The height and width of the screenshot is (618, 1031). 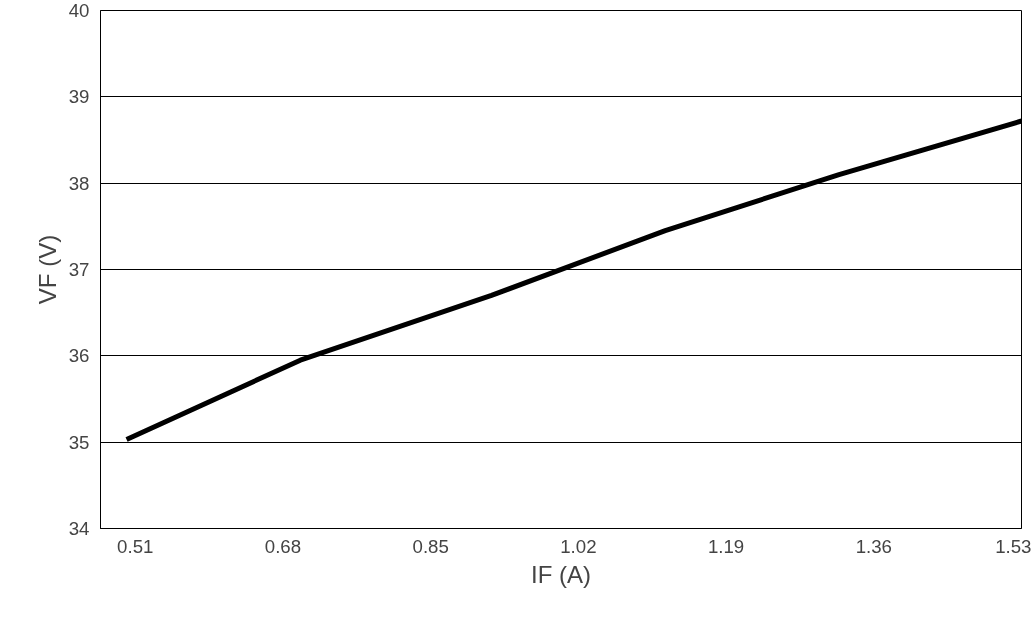 I want to click on y-tick-label: 34, so click(x=79, y=528).